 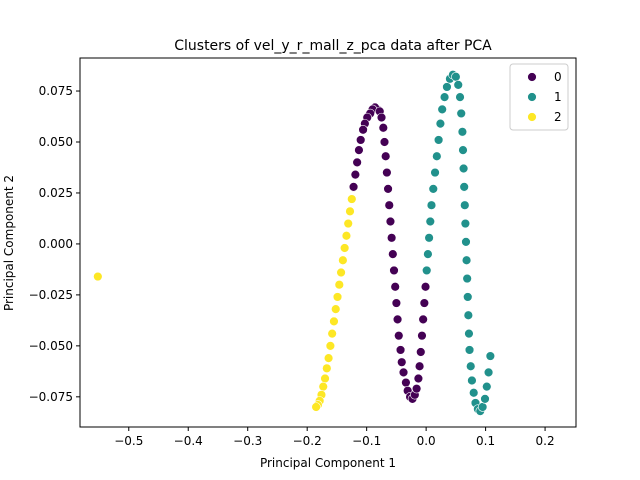 What do you see at coordinates (328, 463) in the screenshot?
I see `x-axis-label: Principal Component 1` at bounding box center [328, 463].